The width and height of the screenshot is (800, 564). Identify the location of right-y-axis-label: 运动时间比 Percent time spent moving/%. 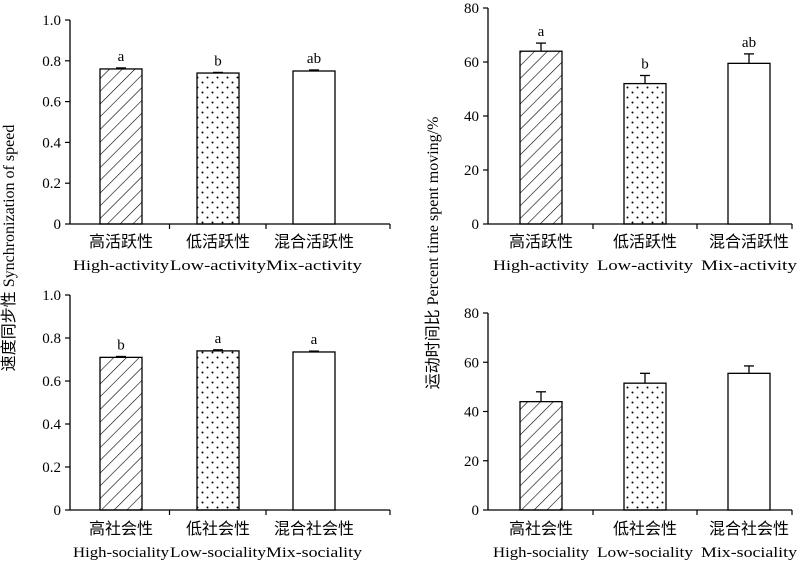
(433, 253).